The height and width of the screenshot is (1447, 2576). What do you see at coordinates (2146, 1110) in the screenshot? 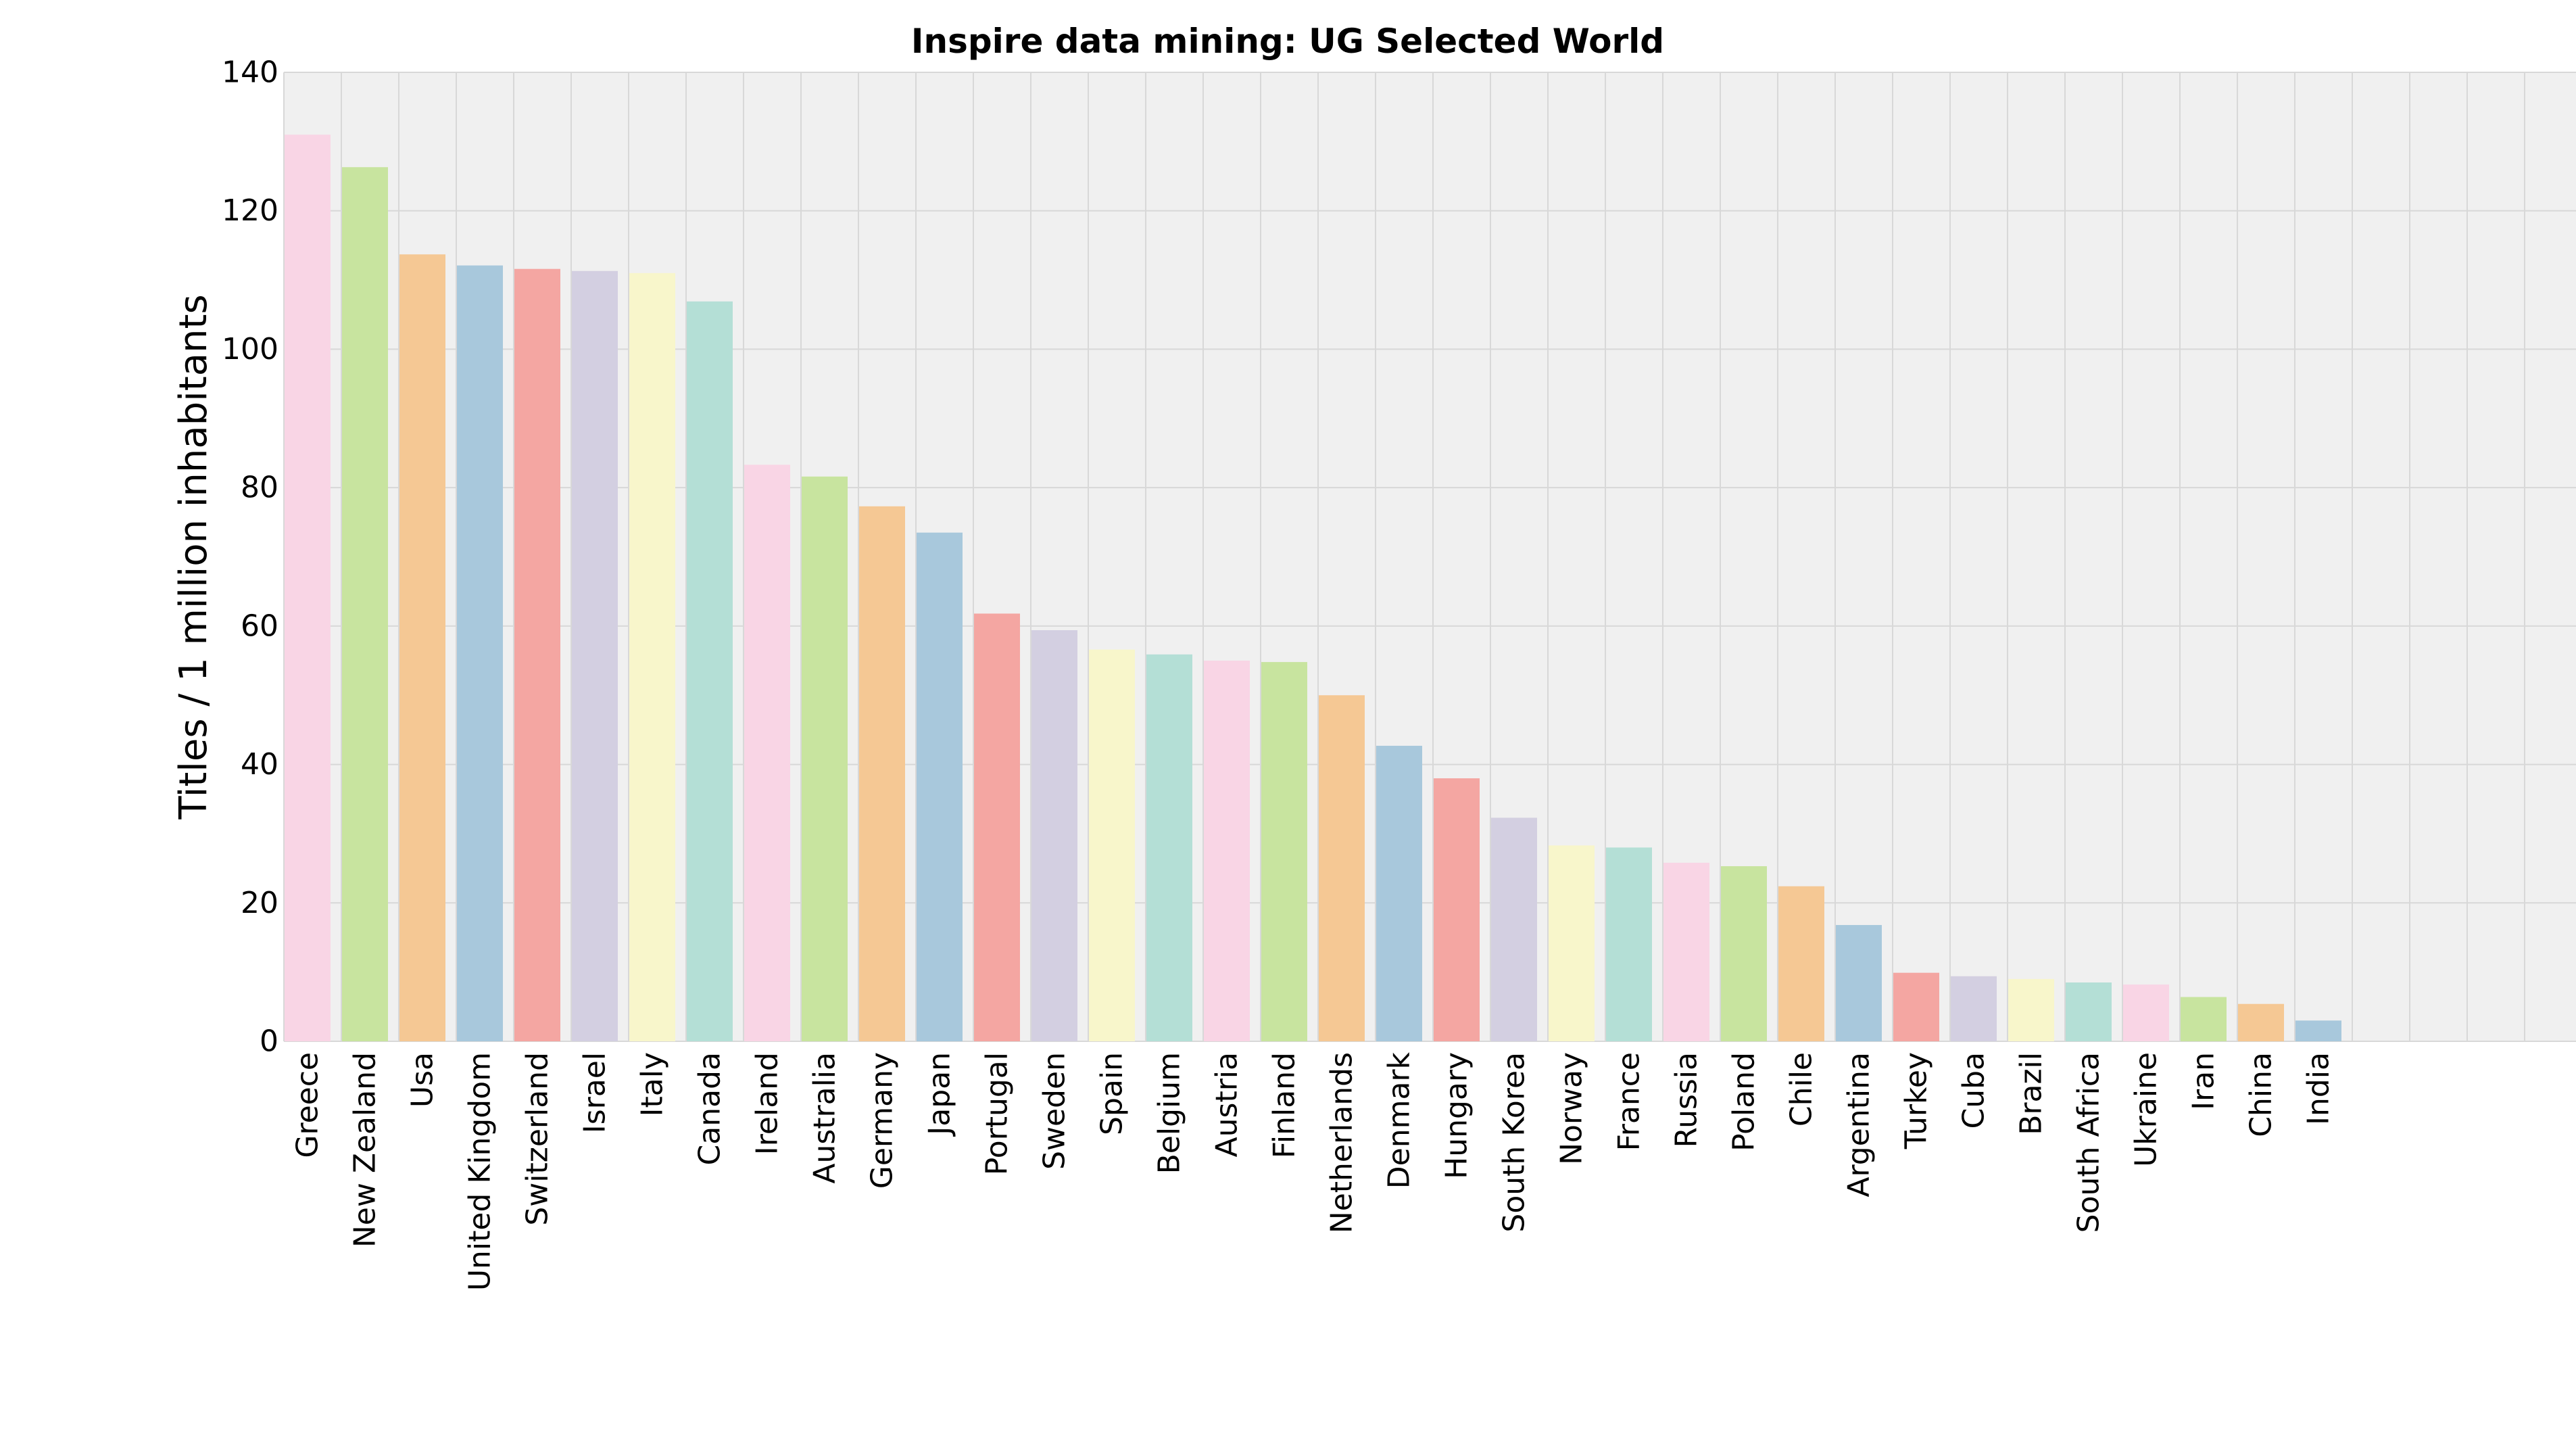
I see `x-tick-label: Ukraine` at bounding box center [2146, 1110].